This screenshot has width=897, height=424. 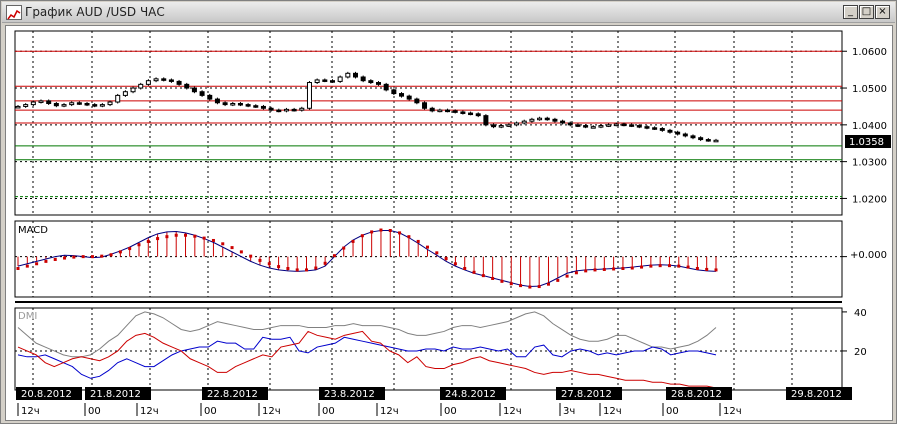 What do you see at coordinates (27, 316) in the screenshot?
I see `dmi-label: DMI` at bounding box center [27, 316].